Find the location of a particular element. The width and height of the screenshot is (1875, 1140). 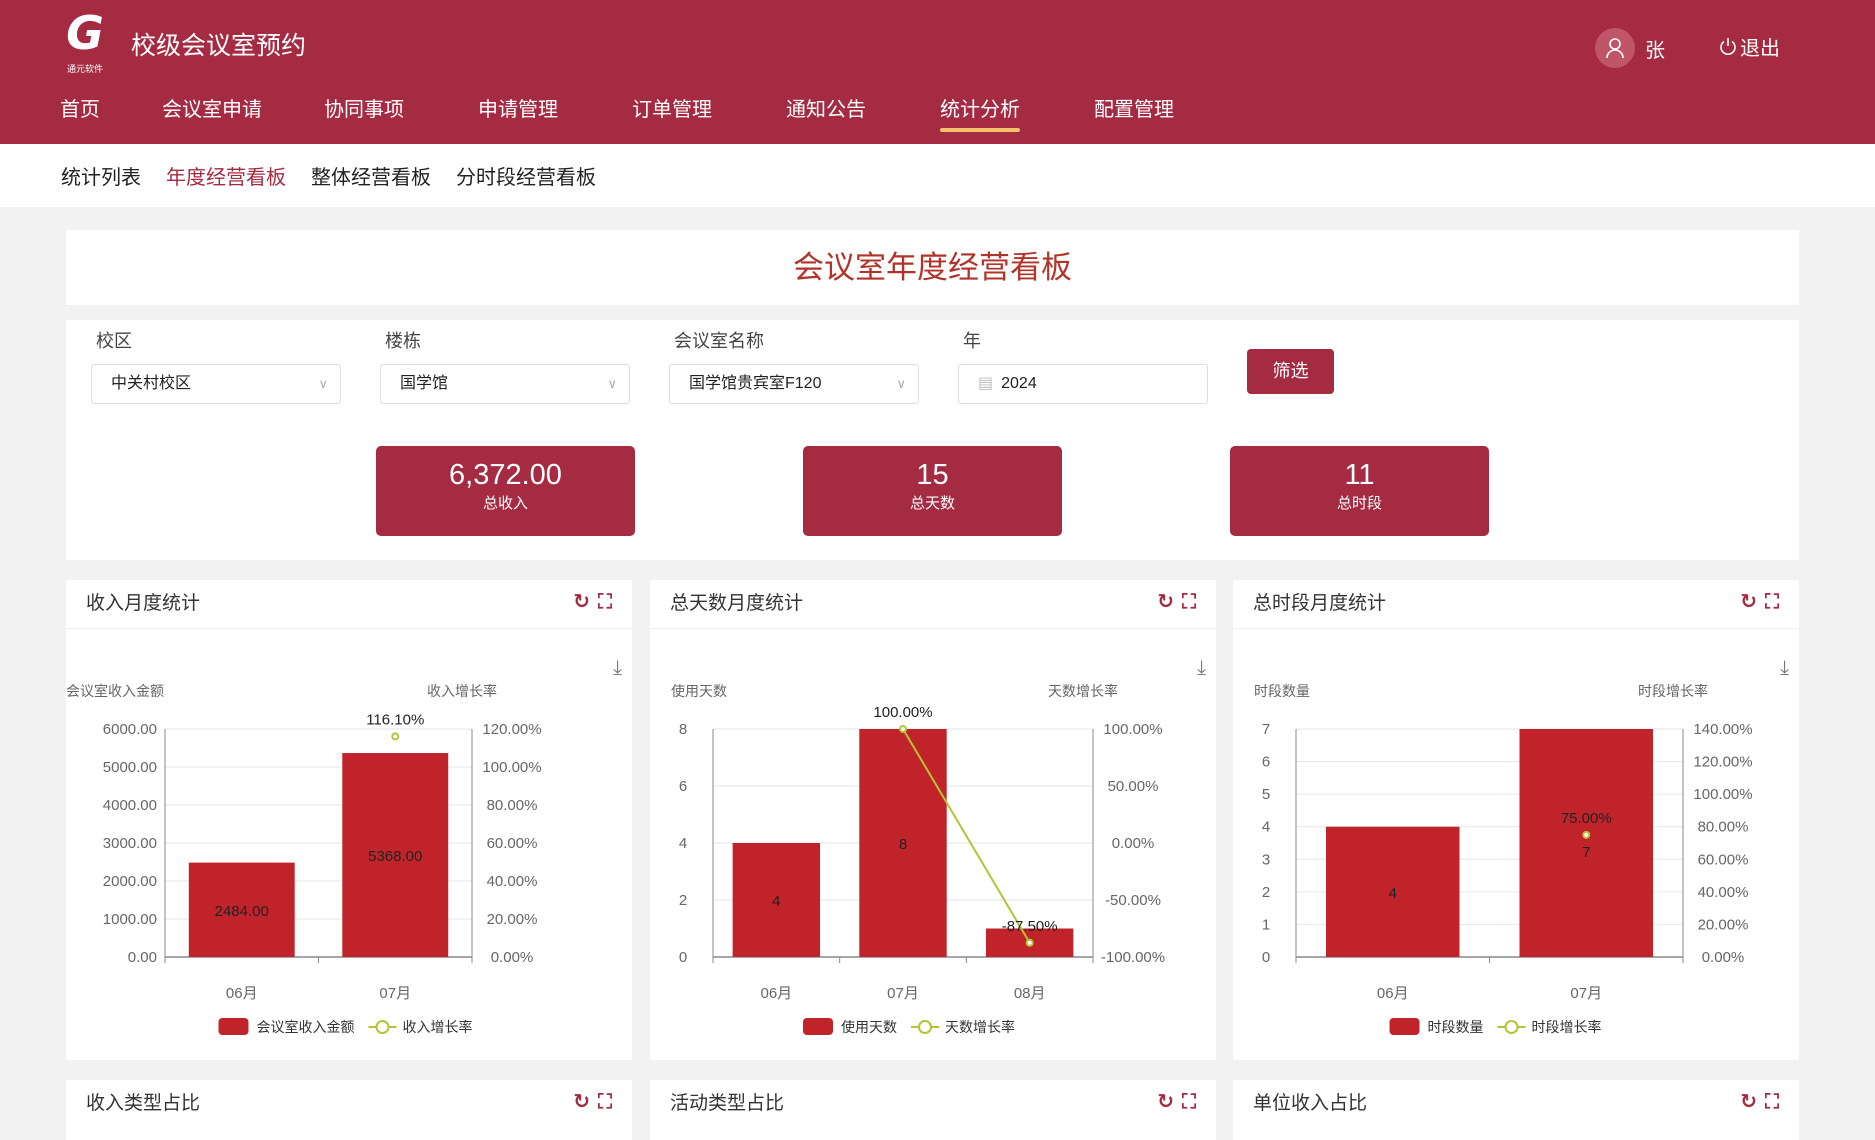

year-value: 2024 is located at coordinates (1019, 383).